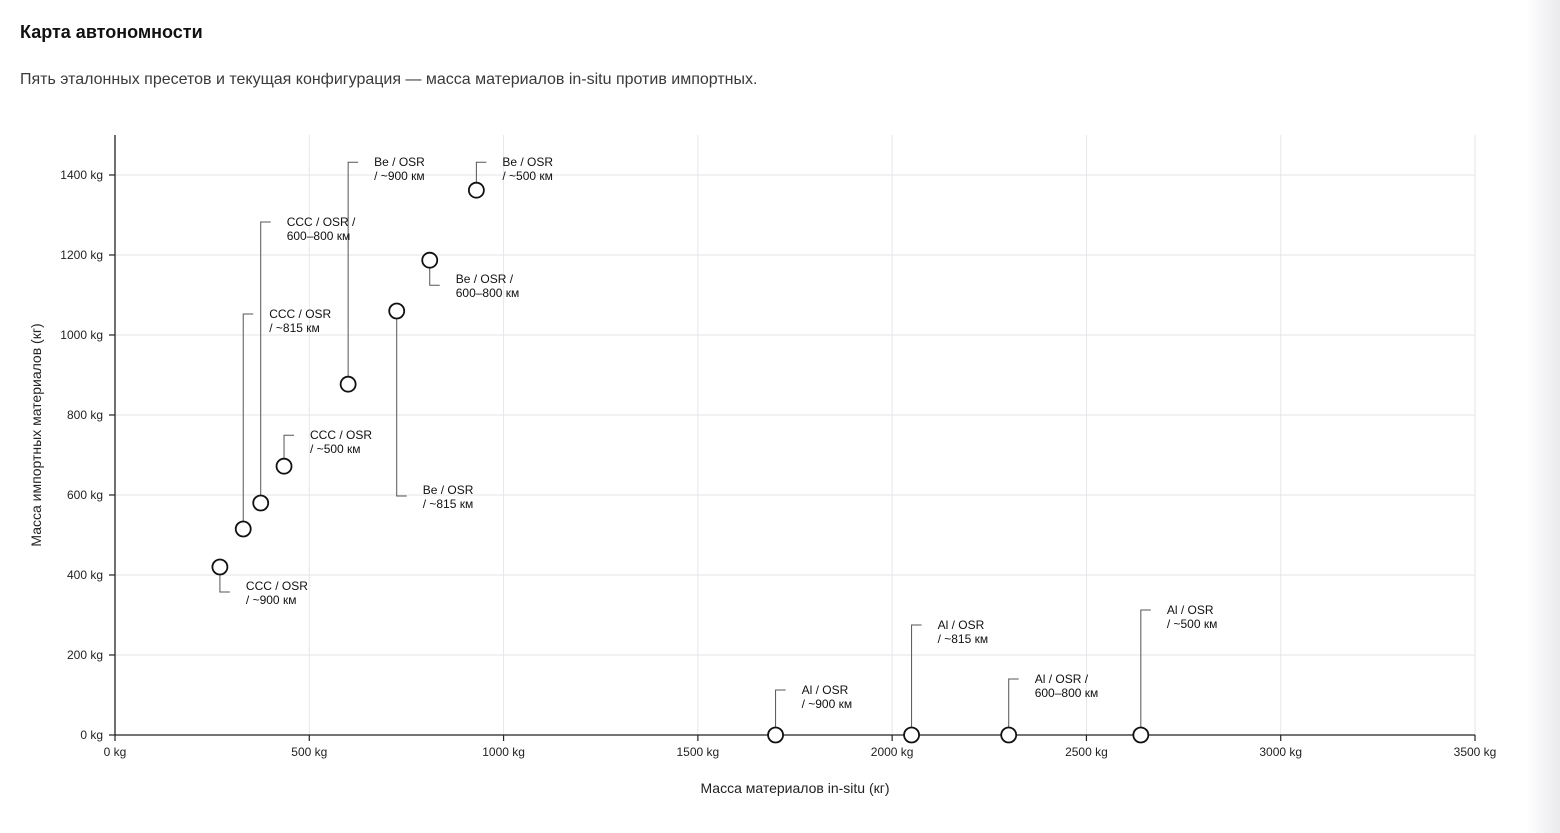 This screenshot has width=1560, height=833. I want to click on point-label: CCC / OSR /, so click(321, 222).